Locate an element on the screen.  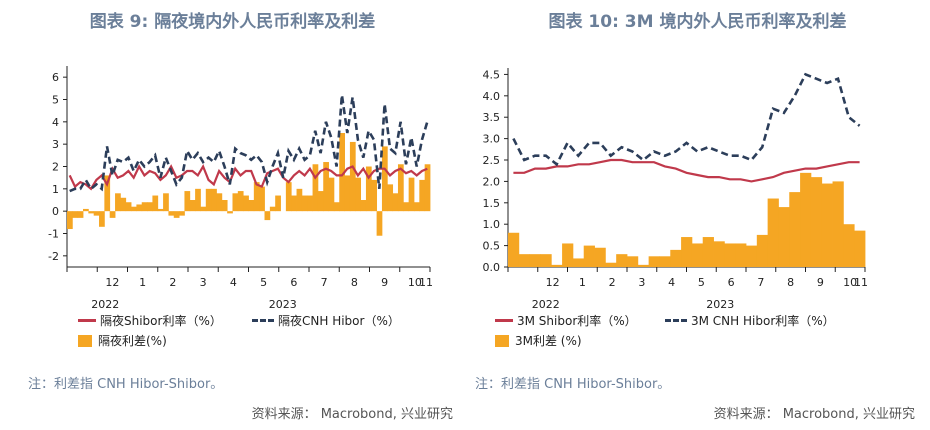
y-tick-label: 5 is located at coordinates (55, 100).